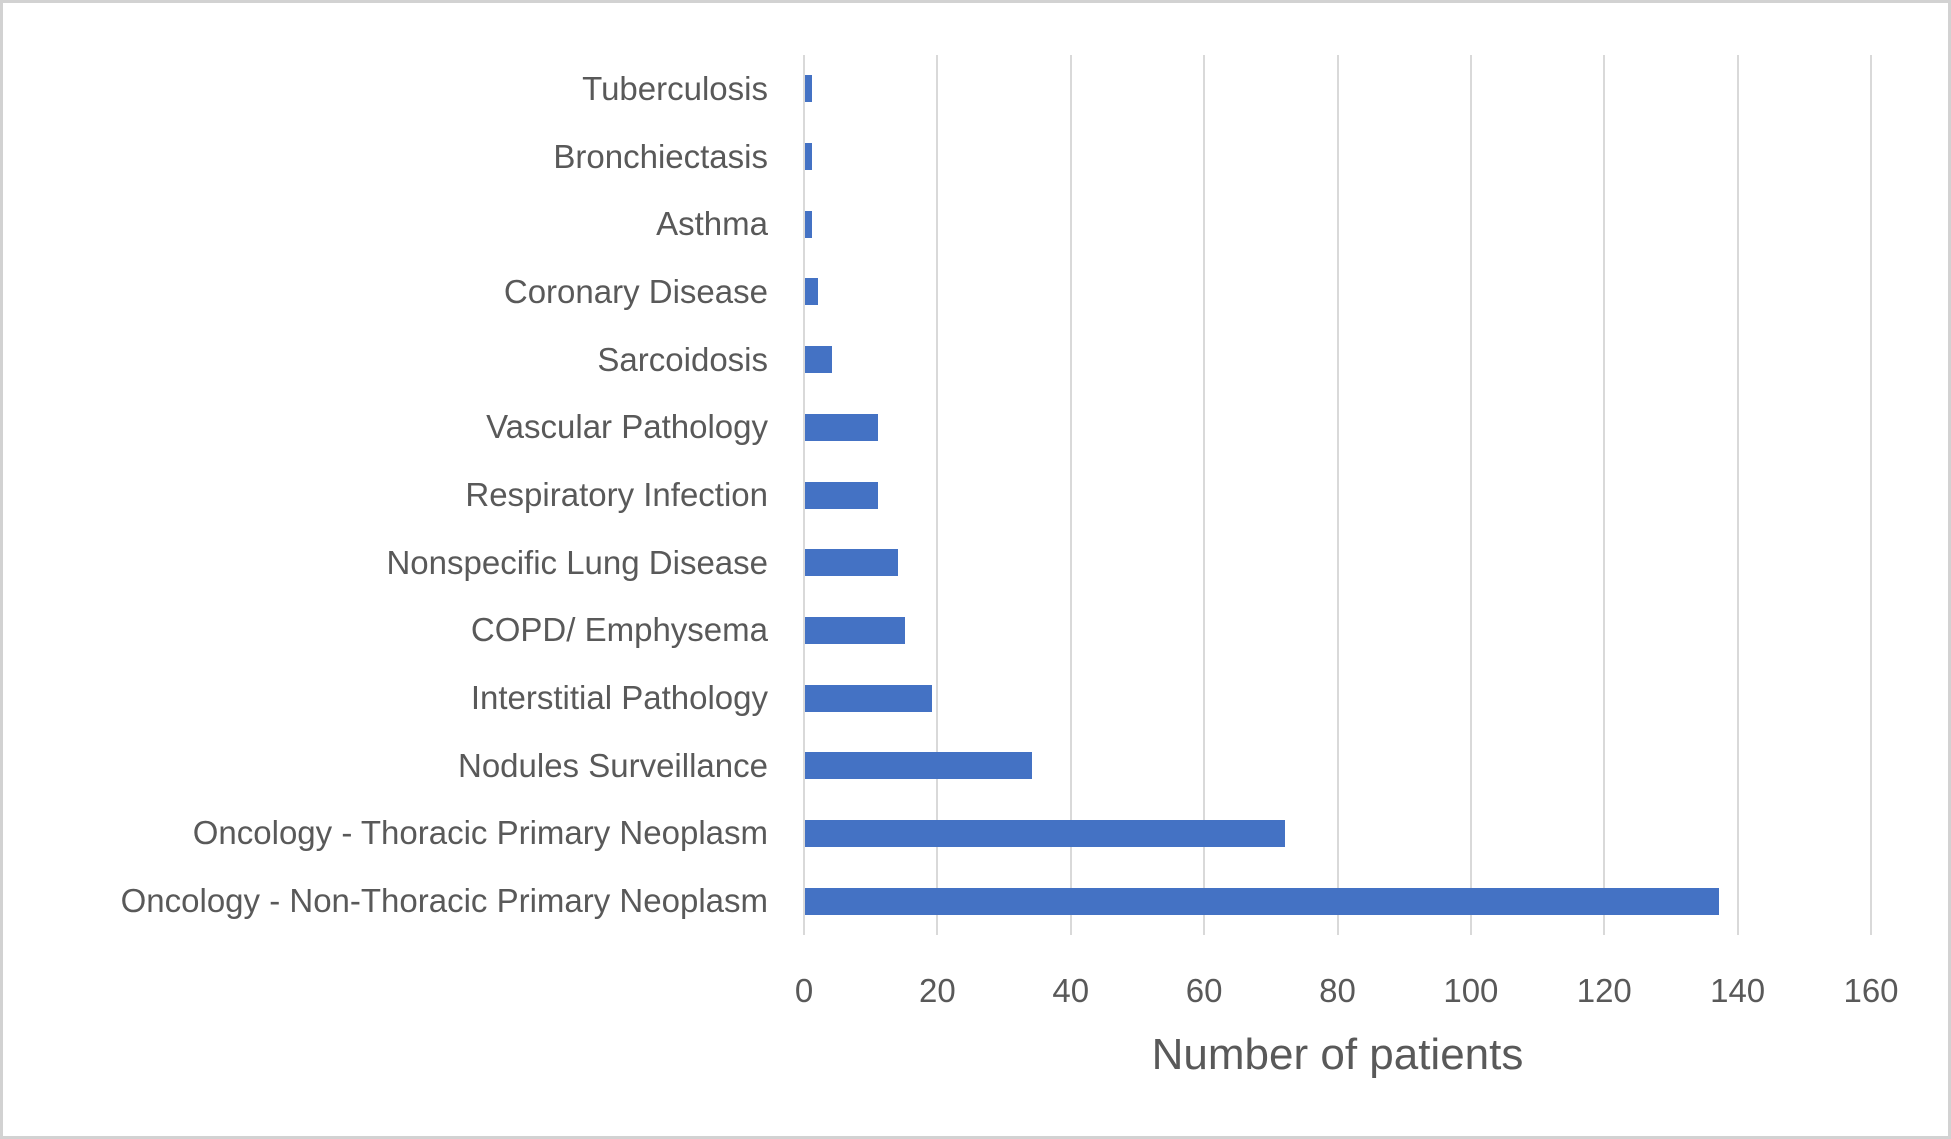 The image size is (1951, 1139). What do you see at coordinates (619, 698) in the screenshot?
I see `category-label: Interstitial Pathology` at bounding box center [619, 698].